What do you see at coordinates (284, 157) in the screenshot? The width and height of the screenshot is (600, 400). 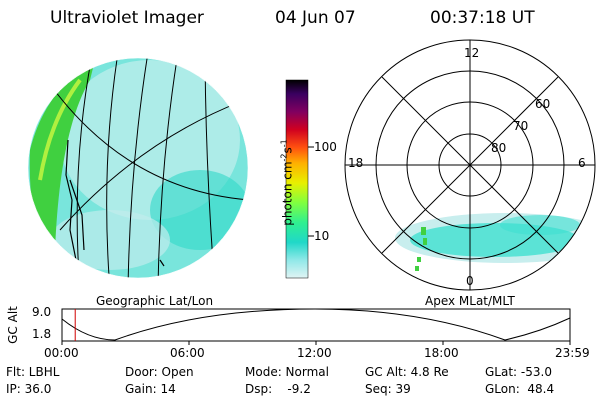 I see `colorbar-exp1: -2` at bounding box center [284, 157].